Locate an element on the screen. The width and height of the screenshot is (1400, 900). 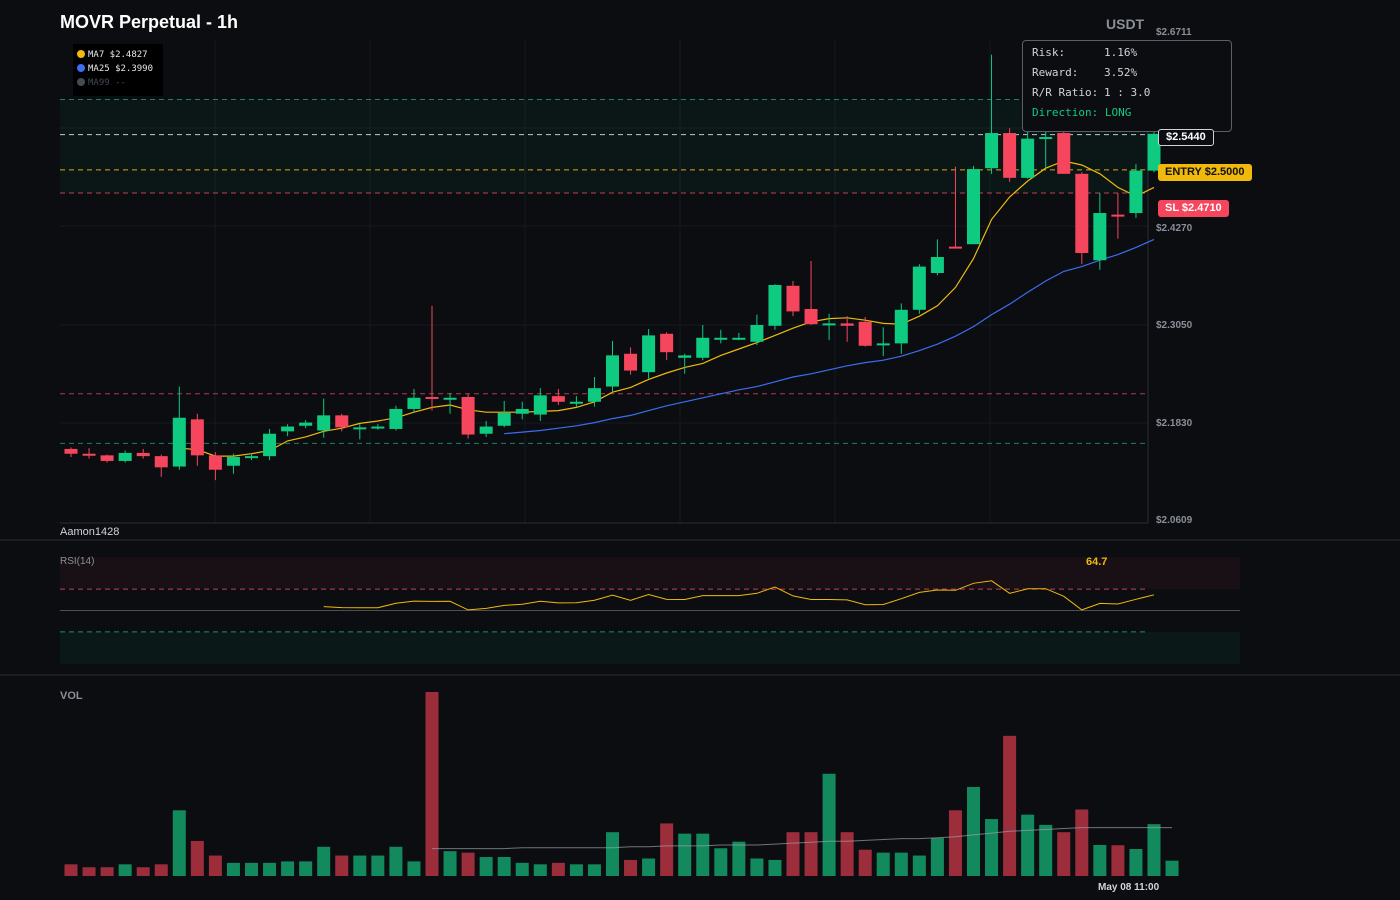
stop-loss-tag: SL $2.4710 is located at coordinates (1193, 208).